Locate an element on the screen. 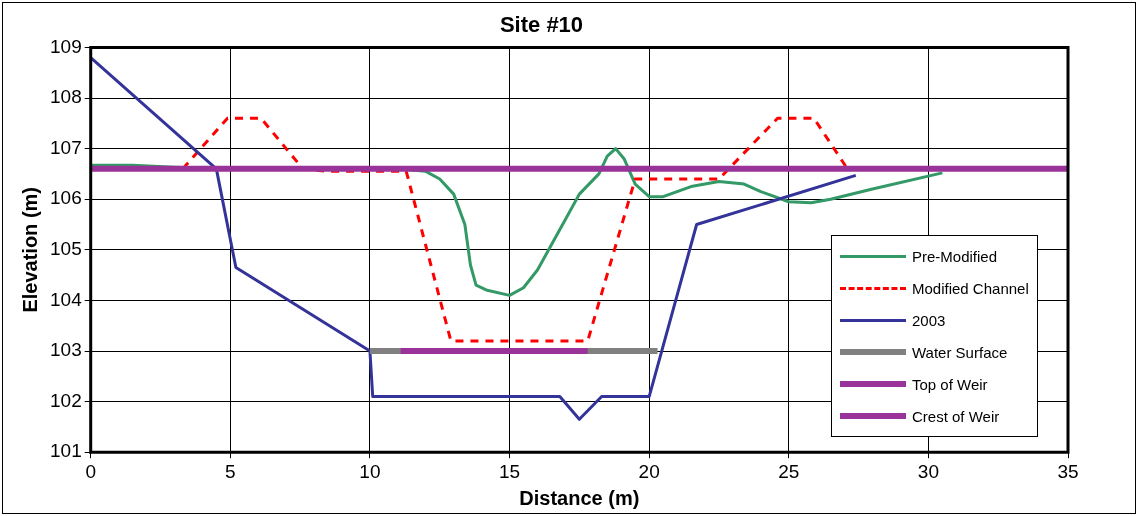  y-tick-label: 101 is located at coordinates (66, 451).